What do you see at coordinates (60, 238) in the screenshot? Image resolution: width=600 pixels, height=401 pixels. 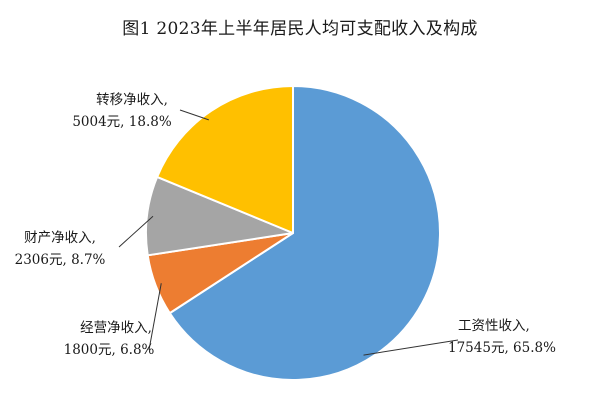 I see `label-property-name: 财产净收入,` at bounding box center [60, 238].